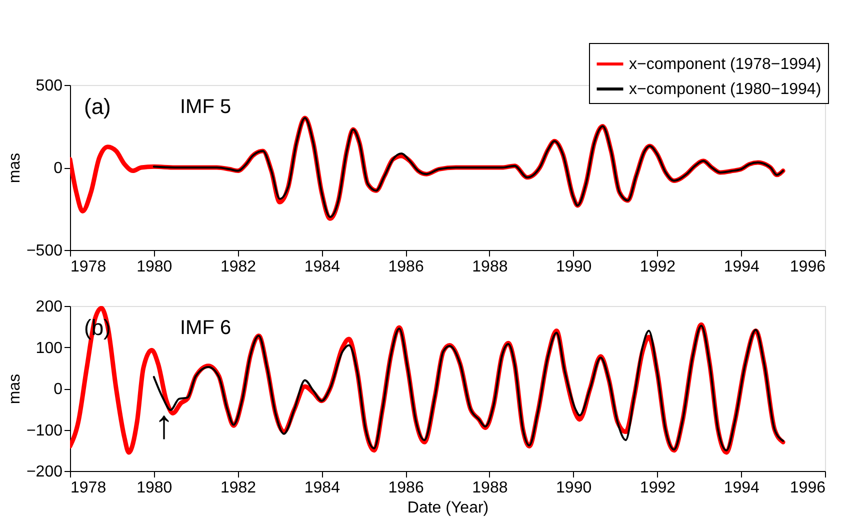  Describe the element at coordinates (49, 86) in the screenshot. I see `y-tick-label: 500` at that location.